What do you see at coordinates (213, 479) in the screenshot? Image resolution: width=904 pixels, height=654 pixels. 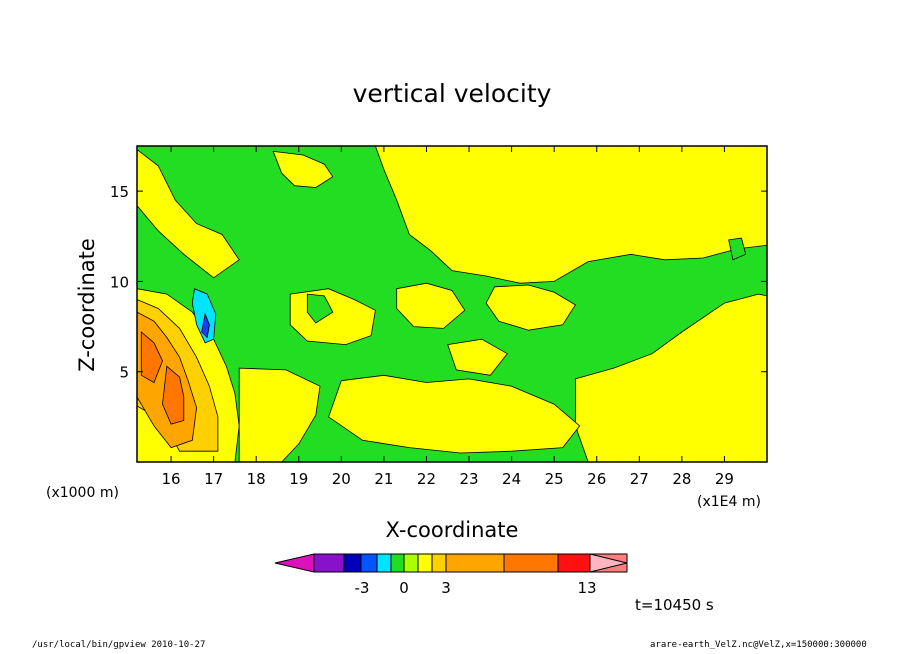 I see `x-tick-label: 17` at bounding box center [213, 479].